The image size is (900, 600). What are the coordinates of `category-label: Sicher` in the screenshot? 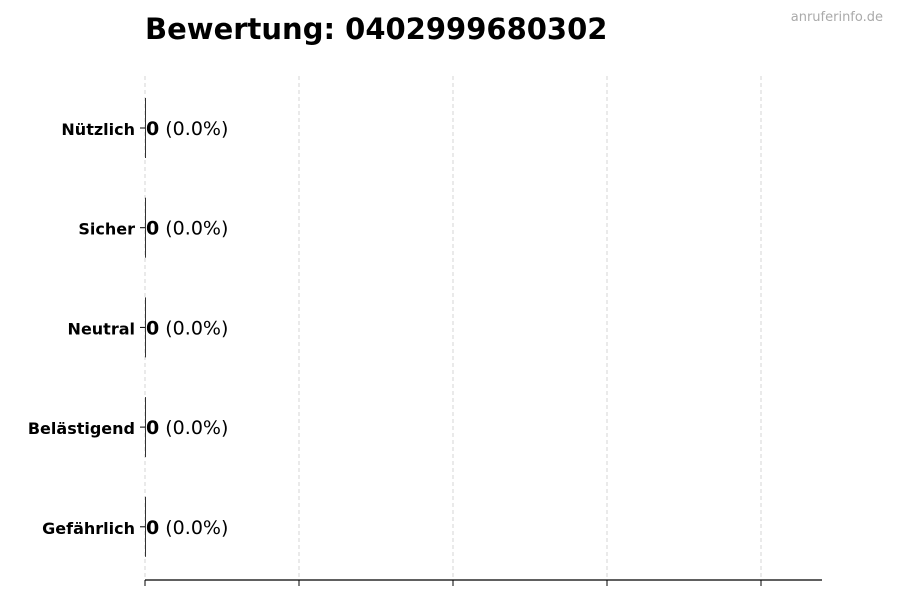 It's located at (106, 229).